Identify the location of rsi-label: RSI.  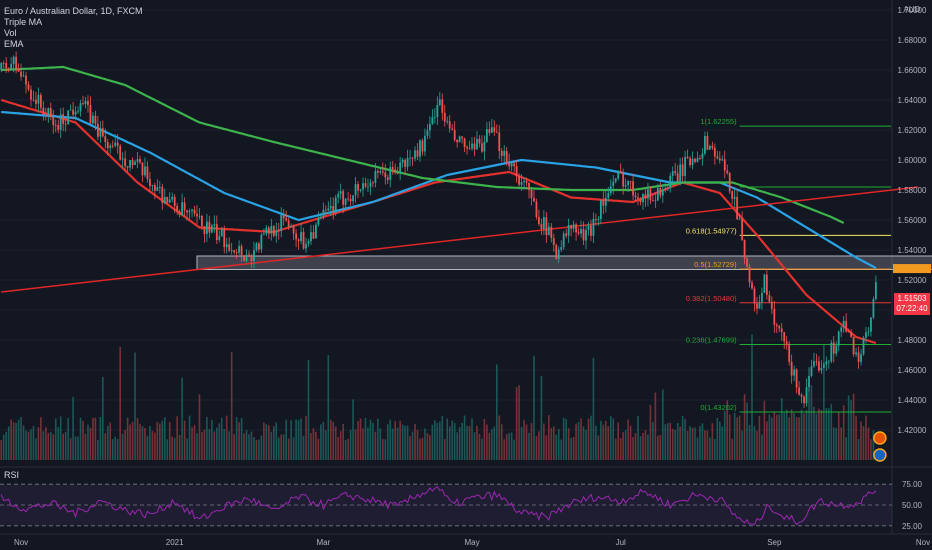
(12, 475).